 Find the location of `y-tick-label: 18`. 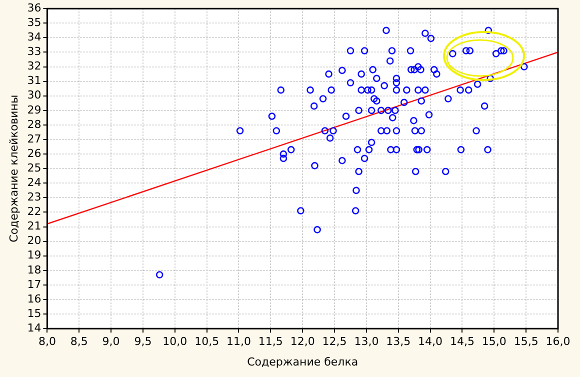

y-tick-label: 18 is located at coordinates (34, 269).